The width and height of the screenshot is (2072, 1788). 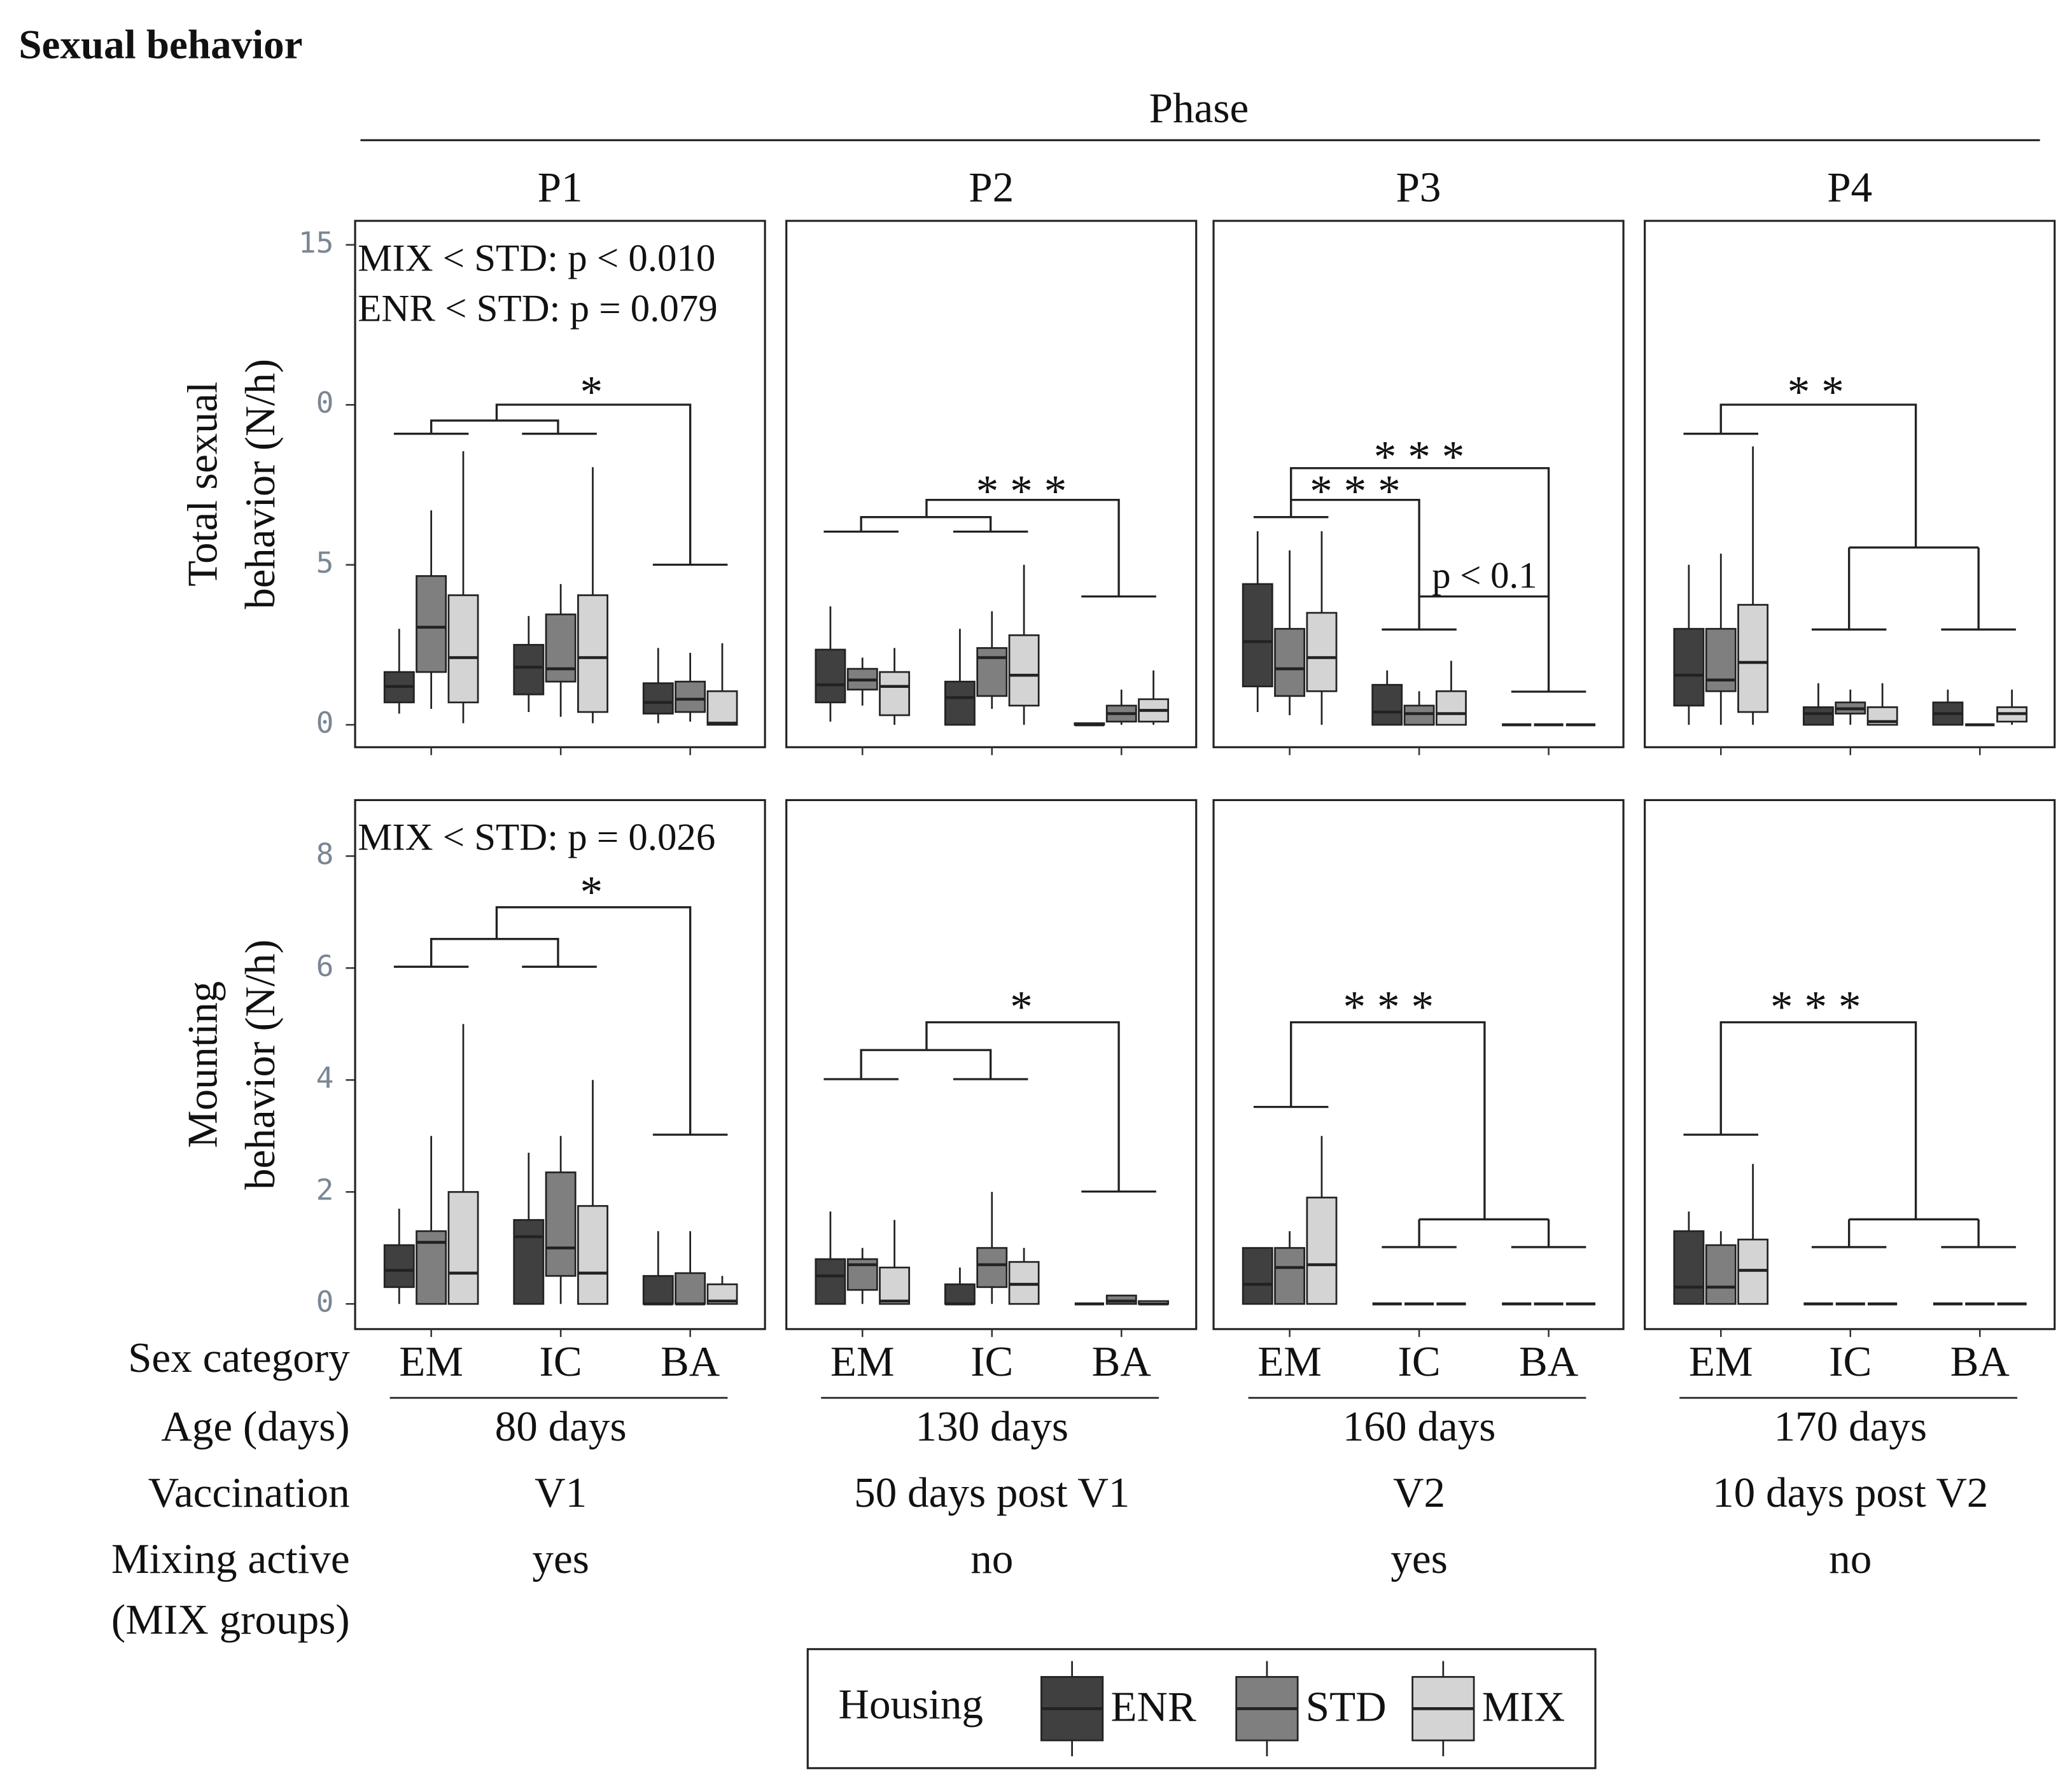 I want to click on y-axis-label: Mounting, so click(x=202, y=1064).